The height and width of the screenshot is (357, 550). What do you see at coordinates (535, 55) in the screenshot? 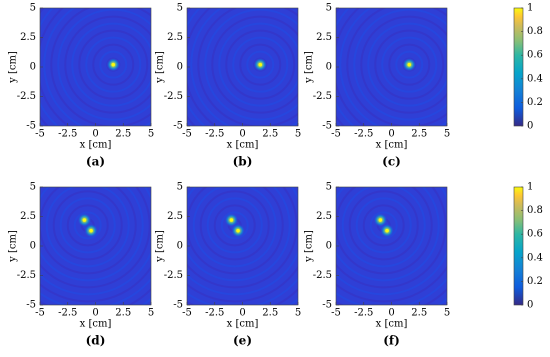
I see `colorbar-tick-label: 0.6` at bounding box center [535, 55].